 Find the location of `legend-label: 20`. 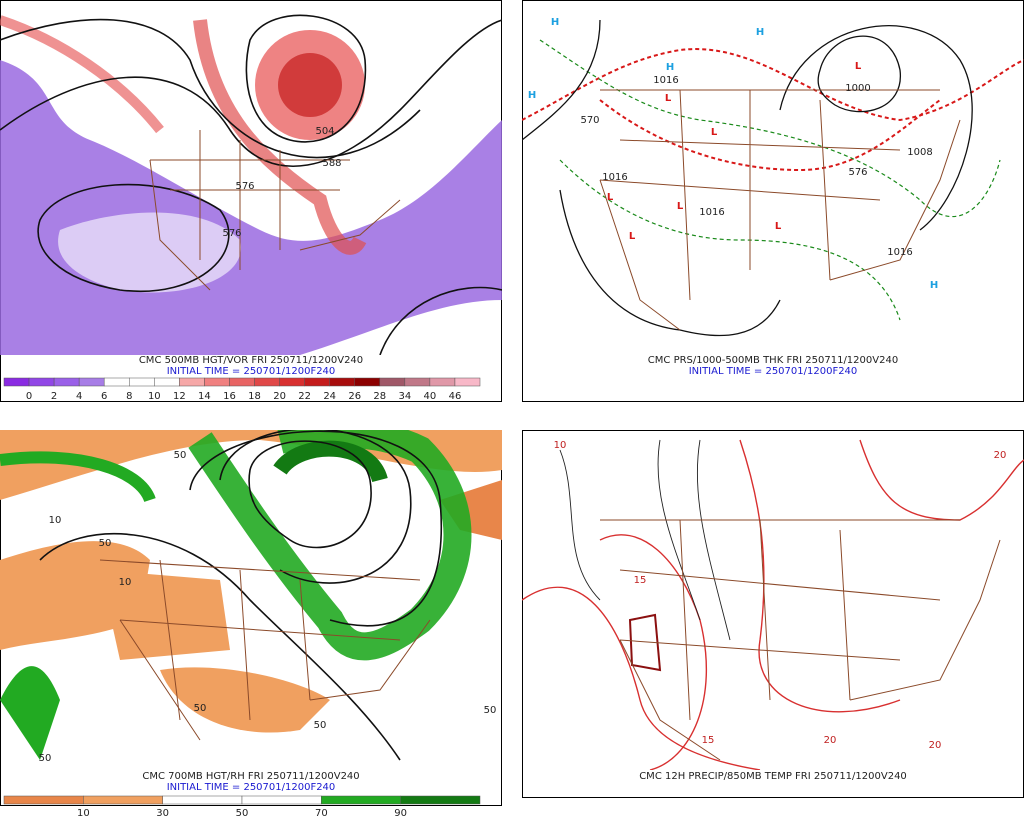

legend-label: 20 is located at coordinates (279, 396).